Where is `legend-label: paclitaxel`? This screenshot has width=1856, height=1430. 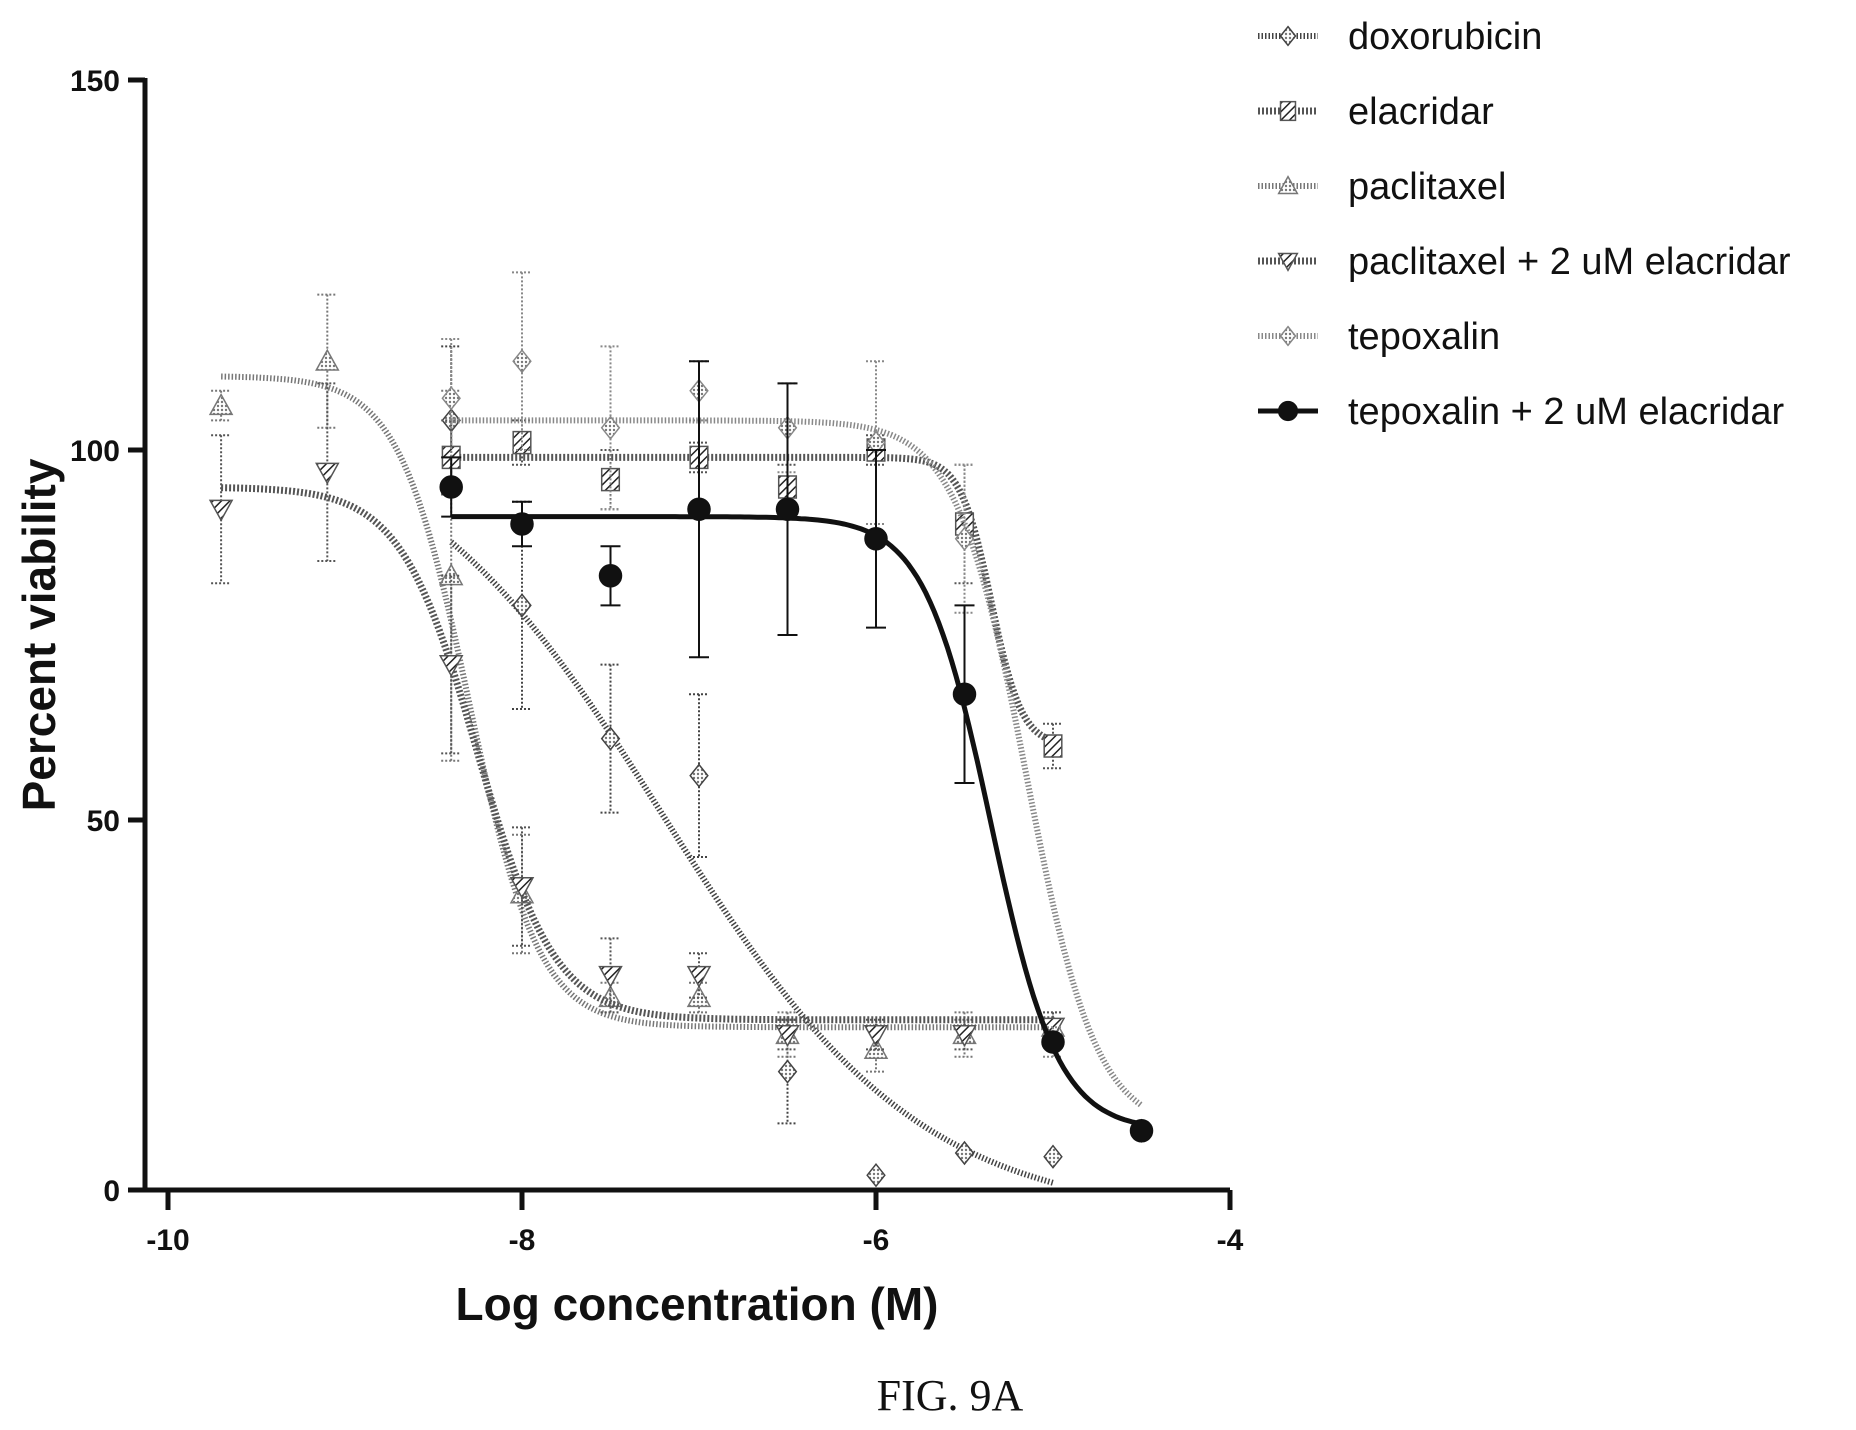 legend-label: paclitaxel is located at coordinates (1427, 187).